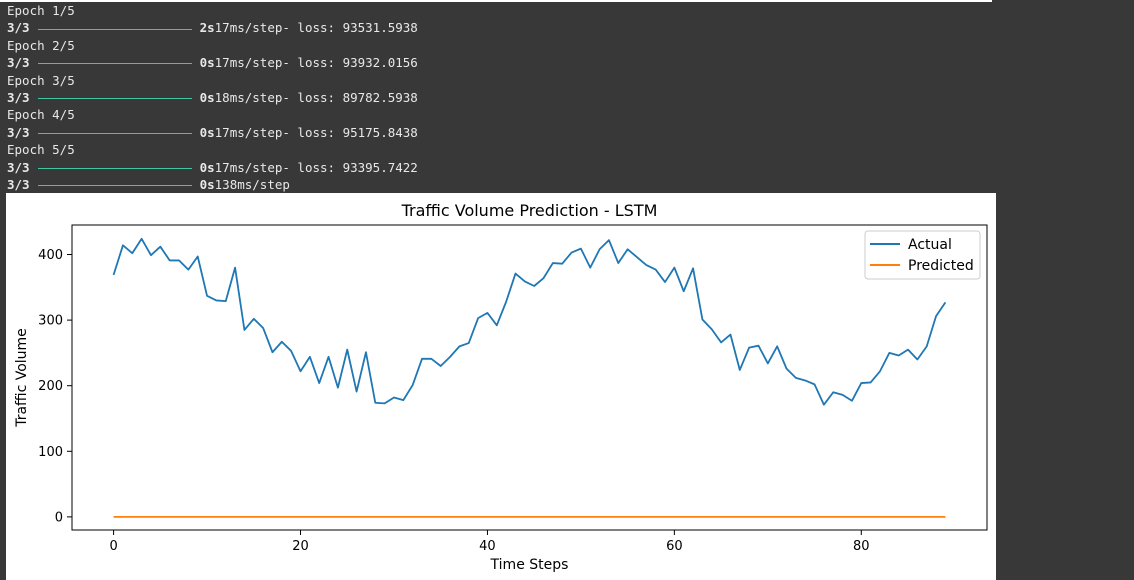 This screenshot has height=580, width=1134. I want to click on loss-value: - loss: 89782.5938, so click(350, 97).